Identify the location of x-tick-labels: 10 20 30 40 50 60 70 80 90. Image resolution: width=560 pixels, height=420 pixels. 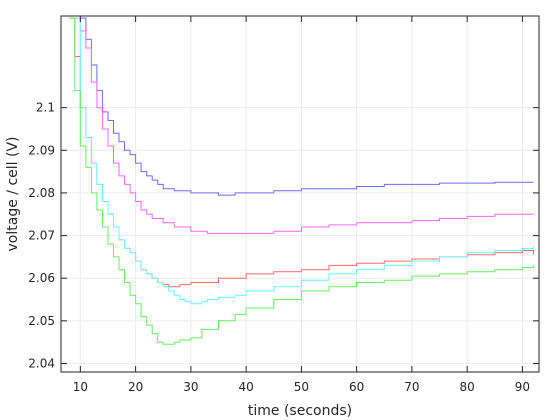
(301, 387).